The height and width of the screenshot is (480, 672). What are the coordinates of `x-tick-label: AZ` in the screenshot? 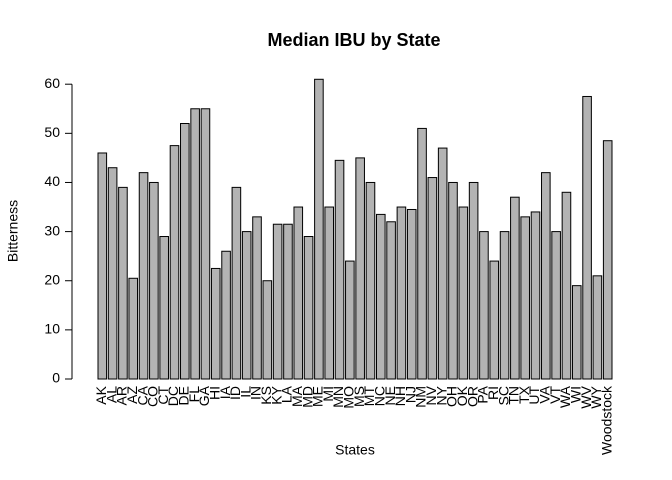 It's located at (132, 395).